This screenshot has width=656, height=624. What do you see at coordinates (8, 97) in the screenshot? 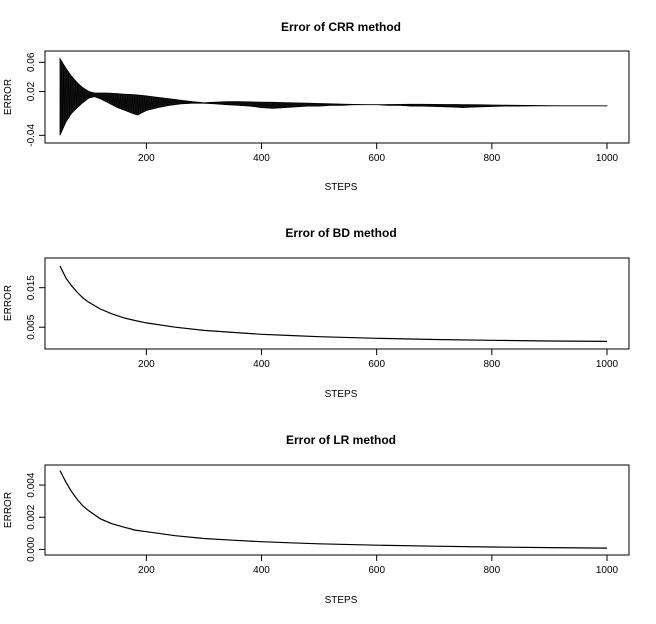
I see `crr-y-axis-label: ERROR` at bounding box center [8, 97].